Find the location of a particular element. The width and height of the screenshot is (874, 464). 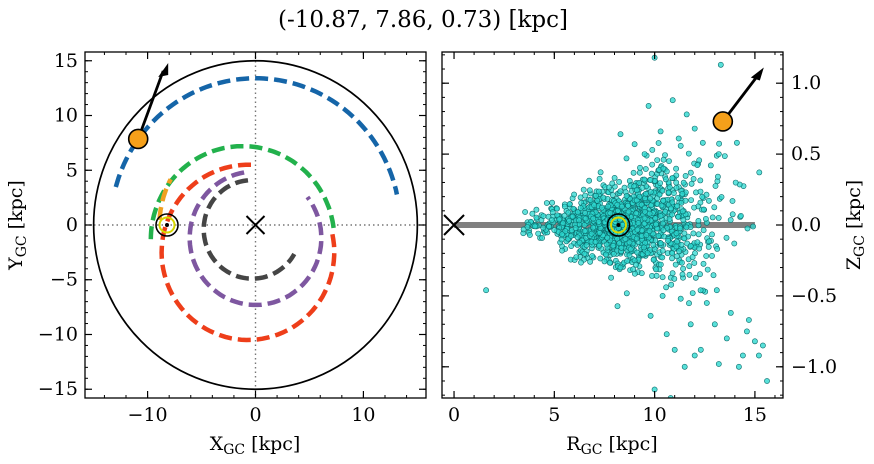

left-y-tick-label: −5 is located at coordinates (64, 280).